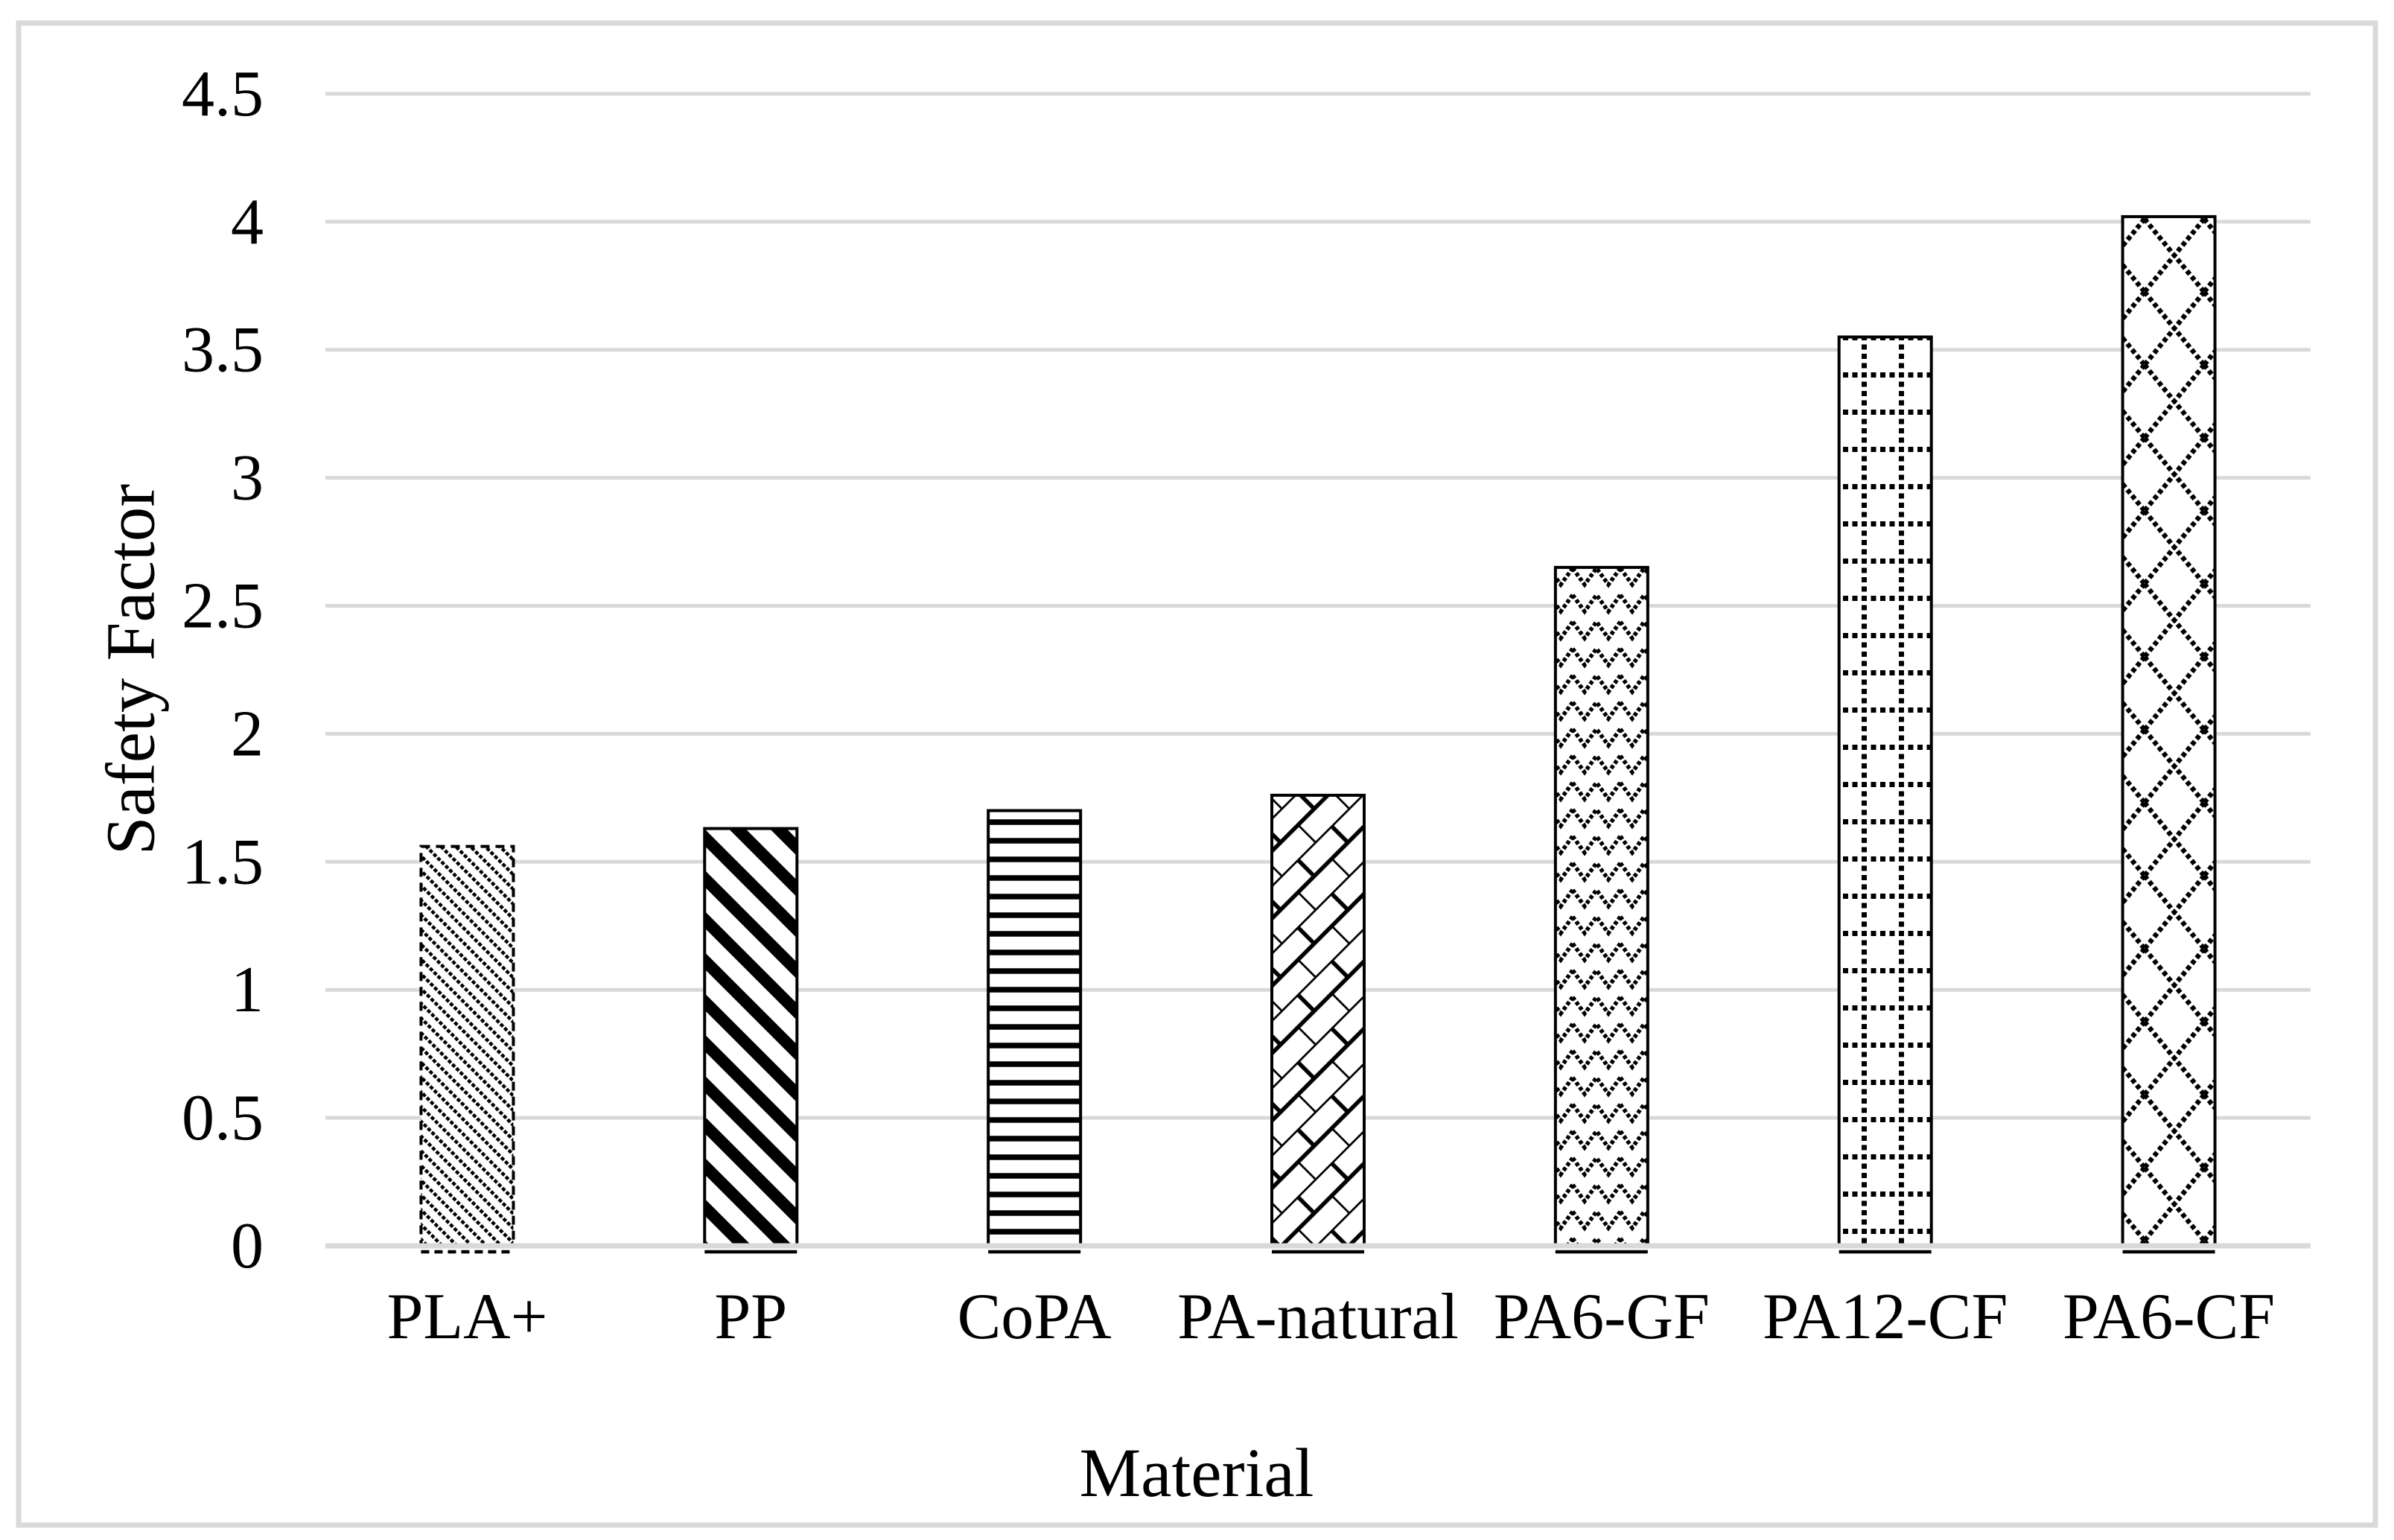 The height and width of the screenshot is (1540, 2394). What do you see at coordinates (223, 670) in the screenshot?
I see `y-axis-tick-labels: 0 0.5 1 1.5 2 2.5 3 3.5 4 4.5` at bounding box center [223, 670].